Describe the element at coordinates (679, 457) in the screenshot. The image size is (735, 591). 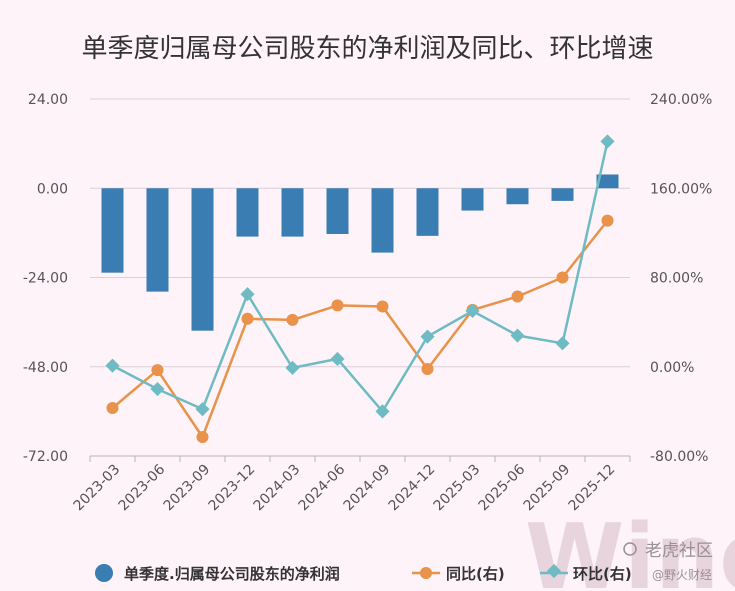
I see `right-tick-label: -80.00%` at that location.